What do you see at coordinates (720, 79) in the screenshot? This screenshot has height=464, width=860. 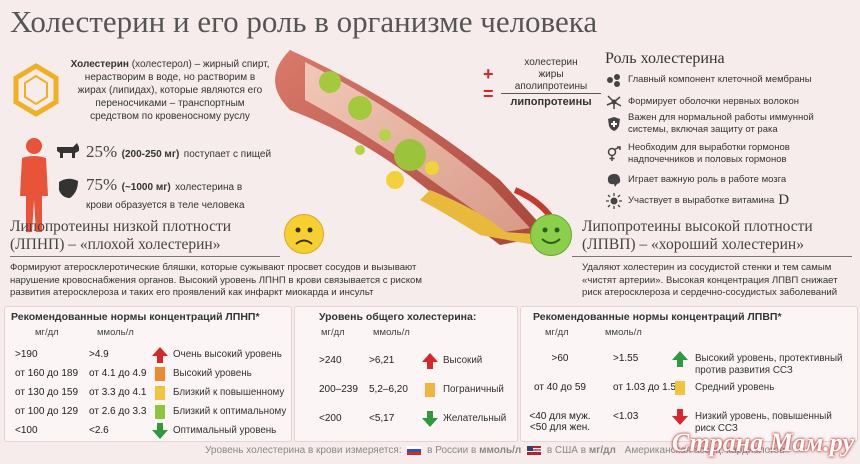 I see `role-text: Главный компонент клеточной мембраны` at bounding box center [720, 79].